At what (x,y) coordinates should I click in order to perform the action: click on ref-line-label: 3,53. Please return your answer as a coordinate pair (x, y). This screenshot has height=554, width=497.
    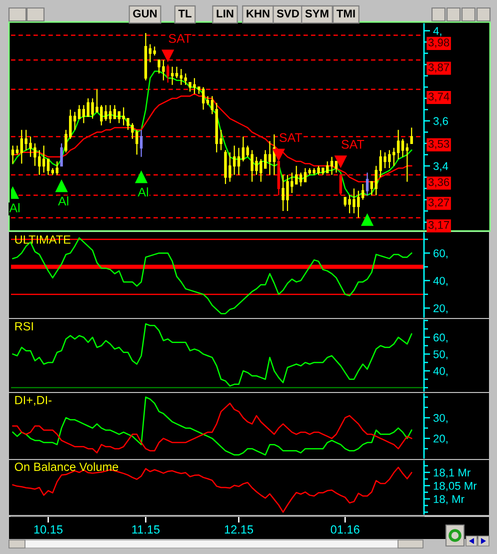
    Looking at the image, I should click on (439, 145).